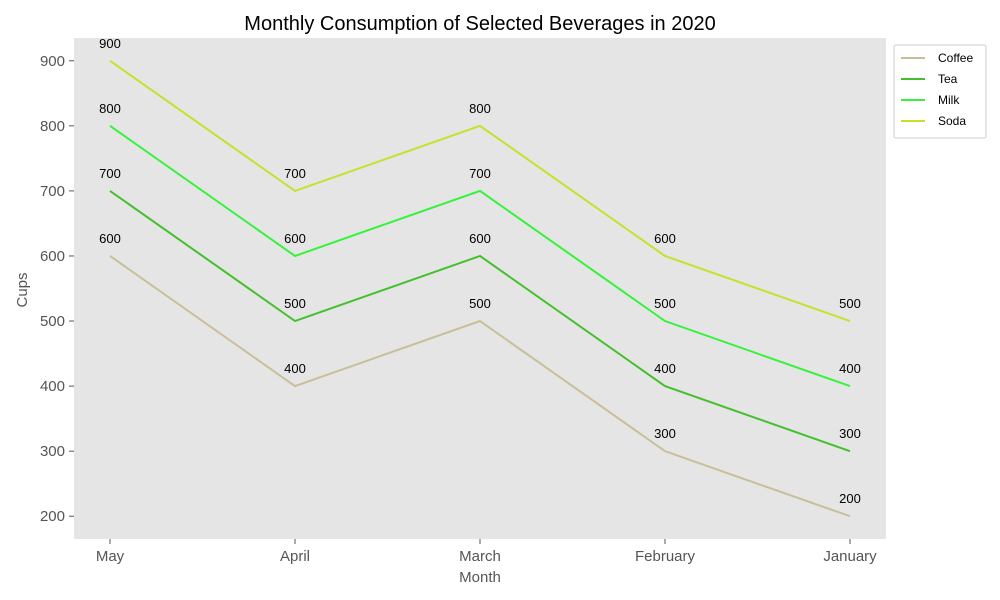  What do you see at coordinates (952, 121) in the screenshot?
I see `legend-label: Soda` at bounding box center [952, 121].